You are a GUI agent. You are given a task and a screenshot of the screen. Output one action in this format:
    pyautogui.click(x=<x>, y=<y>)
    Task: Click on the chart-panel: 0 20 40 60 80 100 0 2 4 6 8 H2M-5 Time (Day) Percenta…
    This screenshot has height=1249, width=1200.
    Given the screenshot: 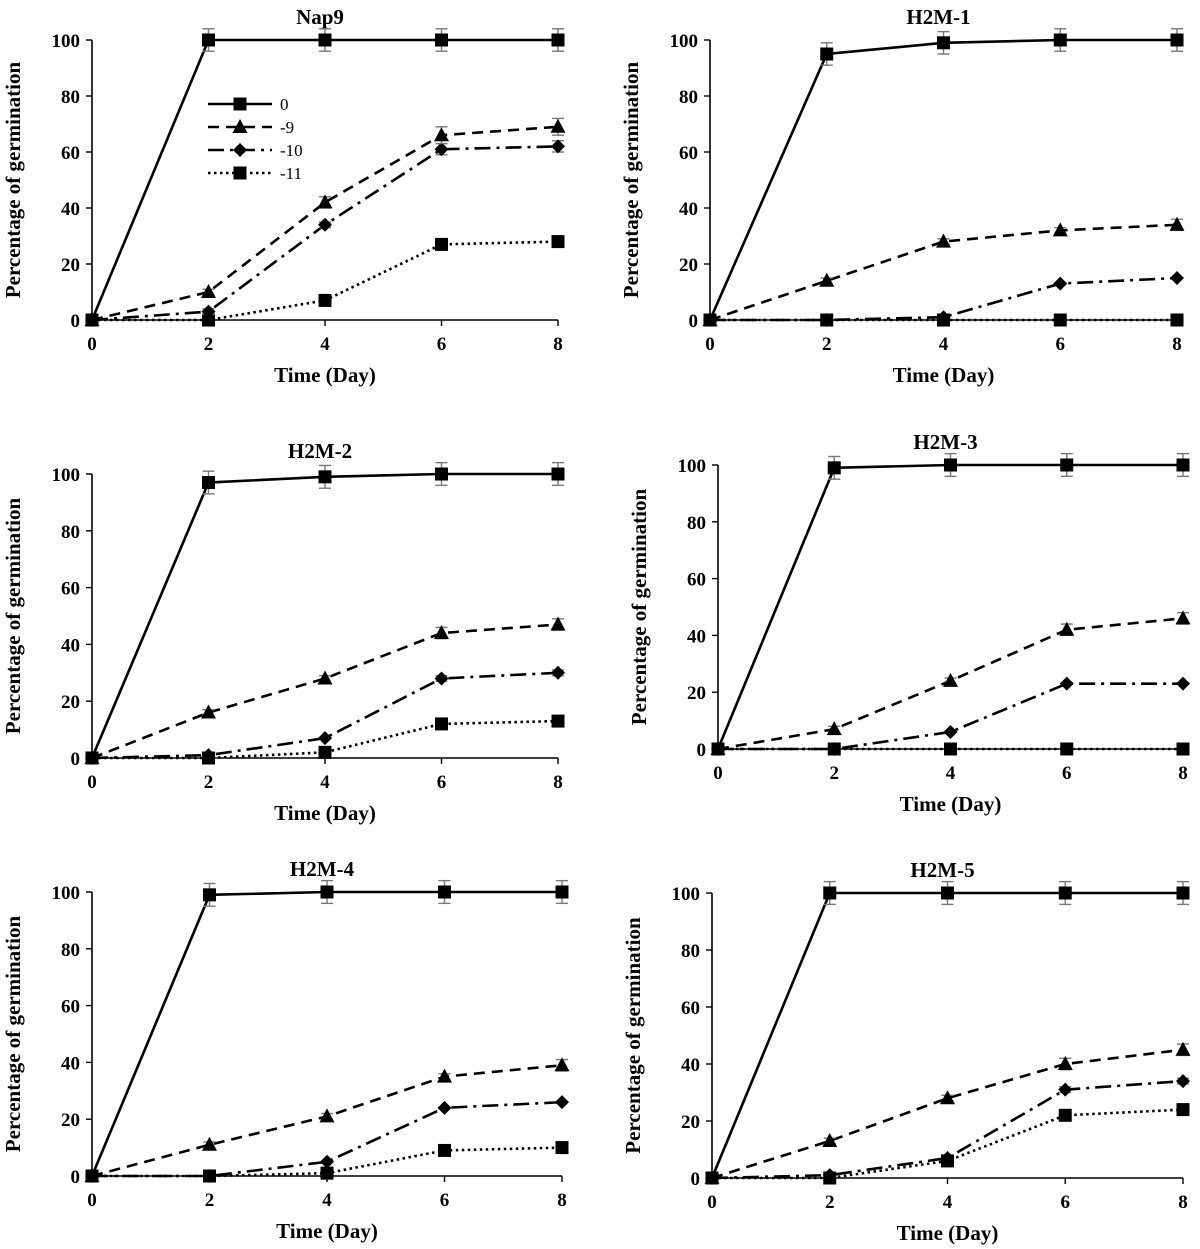 What is the action you would take?
    pyautogui.click(x=906, y=1051)
    